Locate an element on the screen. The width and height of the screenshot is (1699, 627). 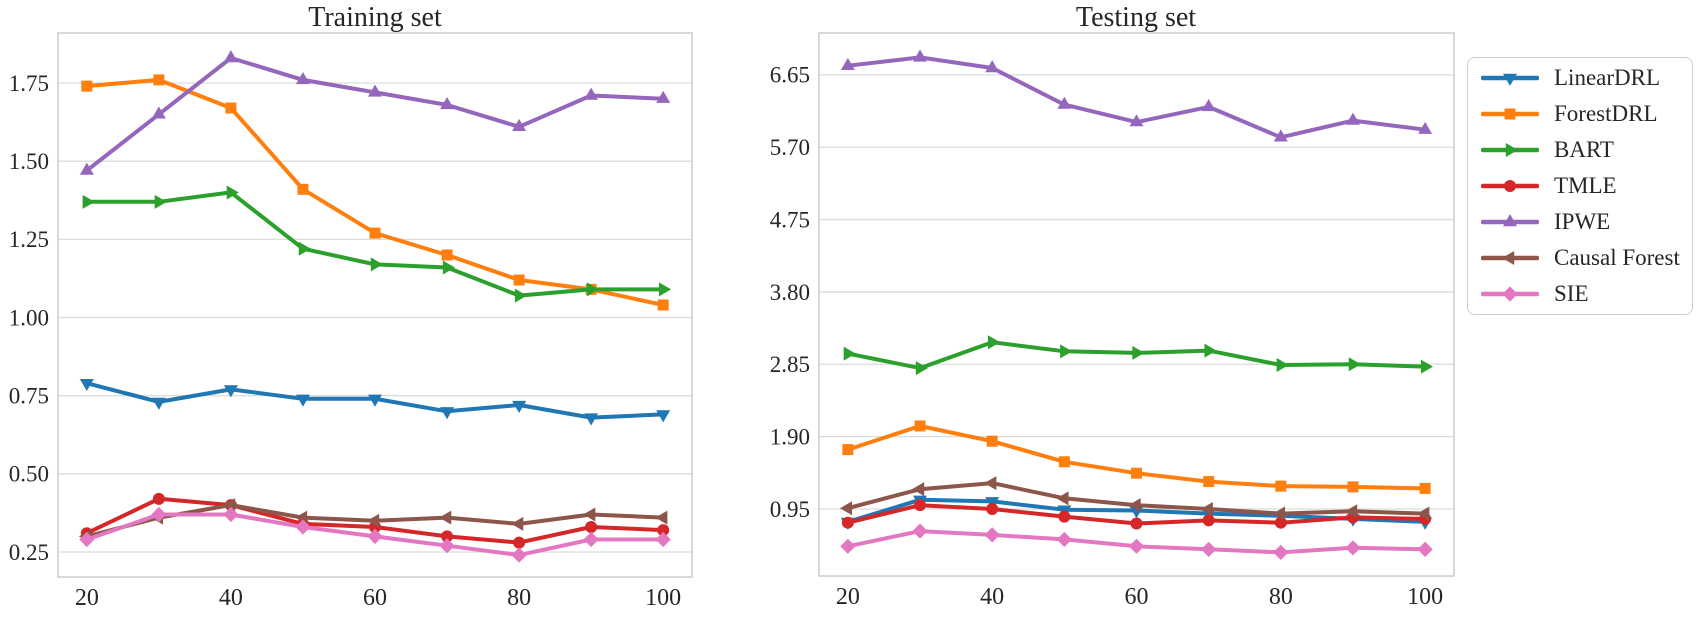
legend-label: LinearDRL is located at coordinates (1607, 77).